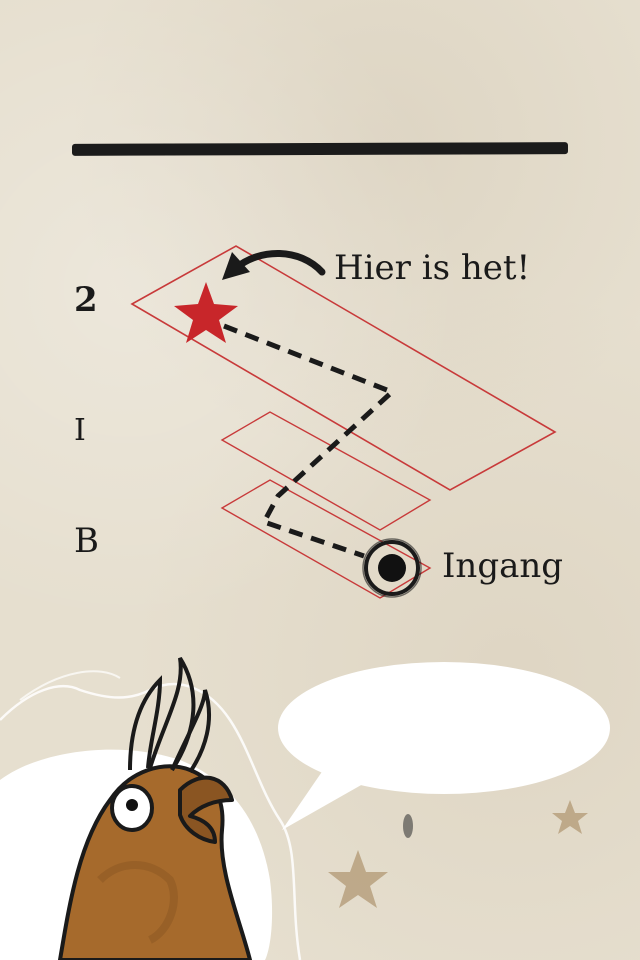 This screenshot has width=640, height=960. Describe the element at coordinates (80, 430) in the screenshot. I see `floor-label-1: I` at that location.